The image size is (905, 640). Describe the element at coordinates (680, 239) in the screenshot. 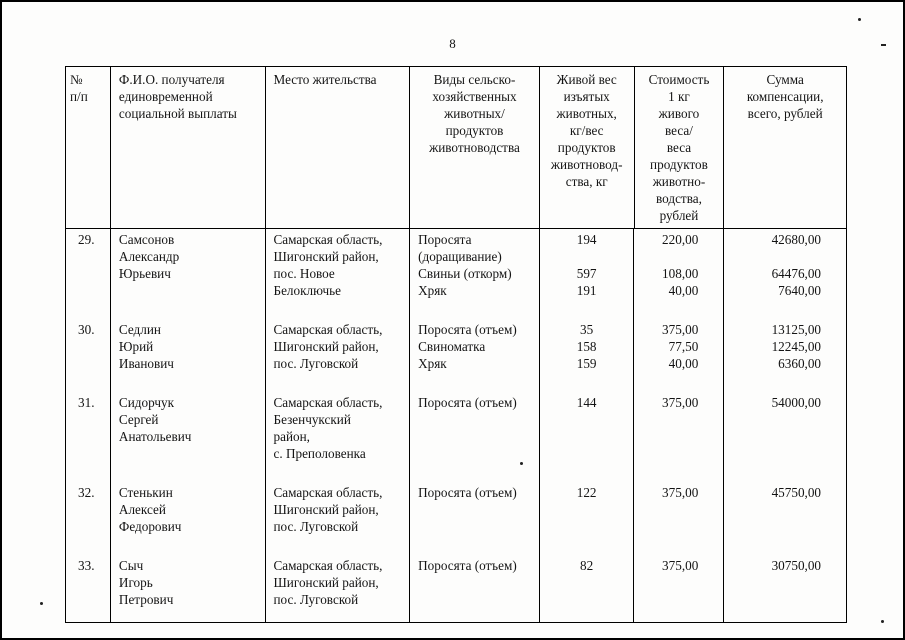

I see `cell-line: 220,00` at that location.